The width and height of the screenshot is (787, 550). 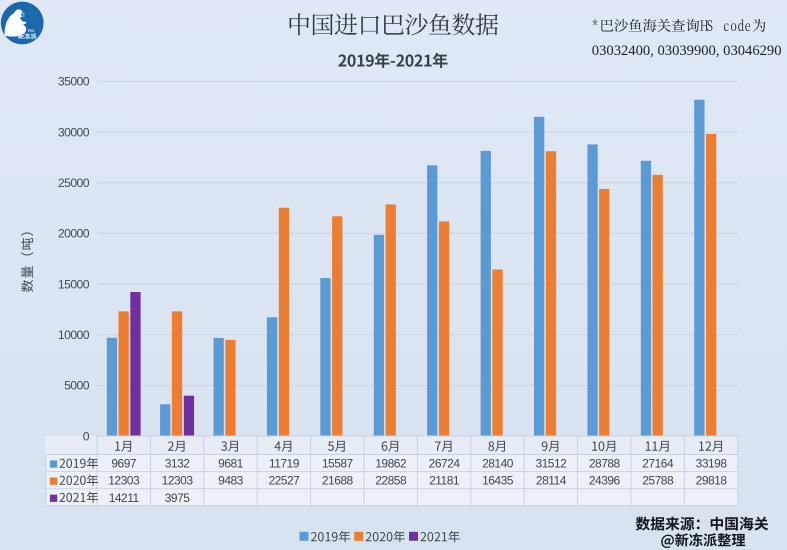 What do you see at coordinates (178, 464) in the screenshot?
I see `svg-text: 3132` at bounding box center [178, 464].